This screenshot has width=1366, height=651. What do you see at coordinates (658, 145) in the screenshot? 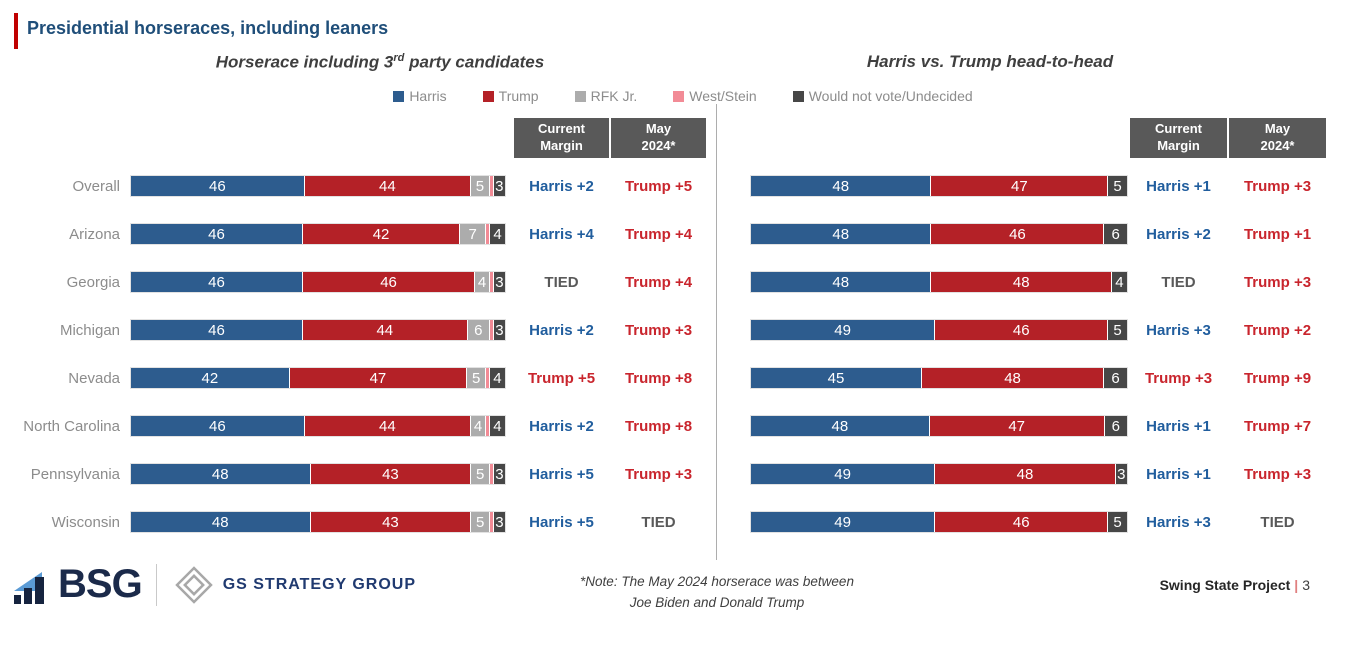
I see `header-line: 2024*` at bounding box center [658, 145].